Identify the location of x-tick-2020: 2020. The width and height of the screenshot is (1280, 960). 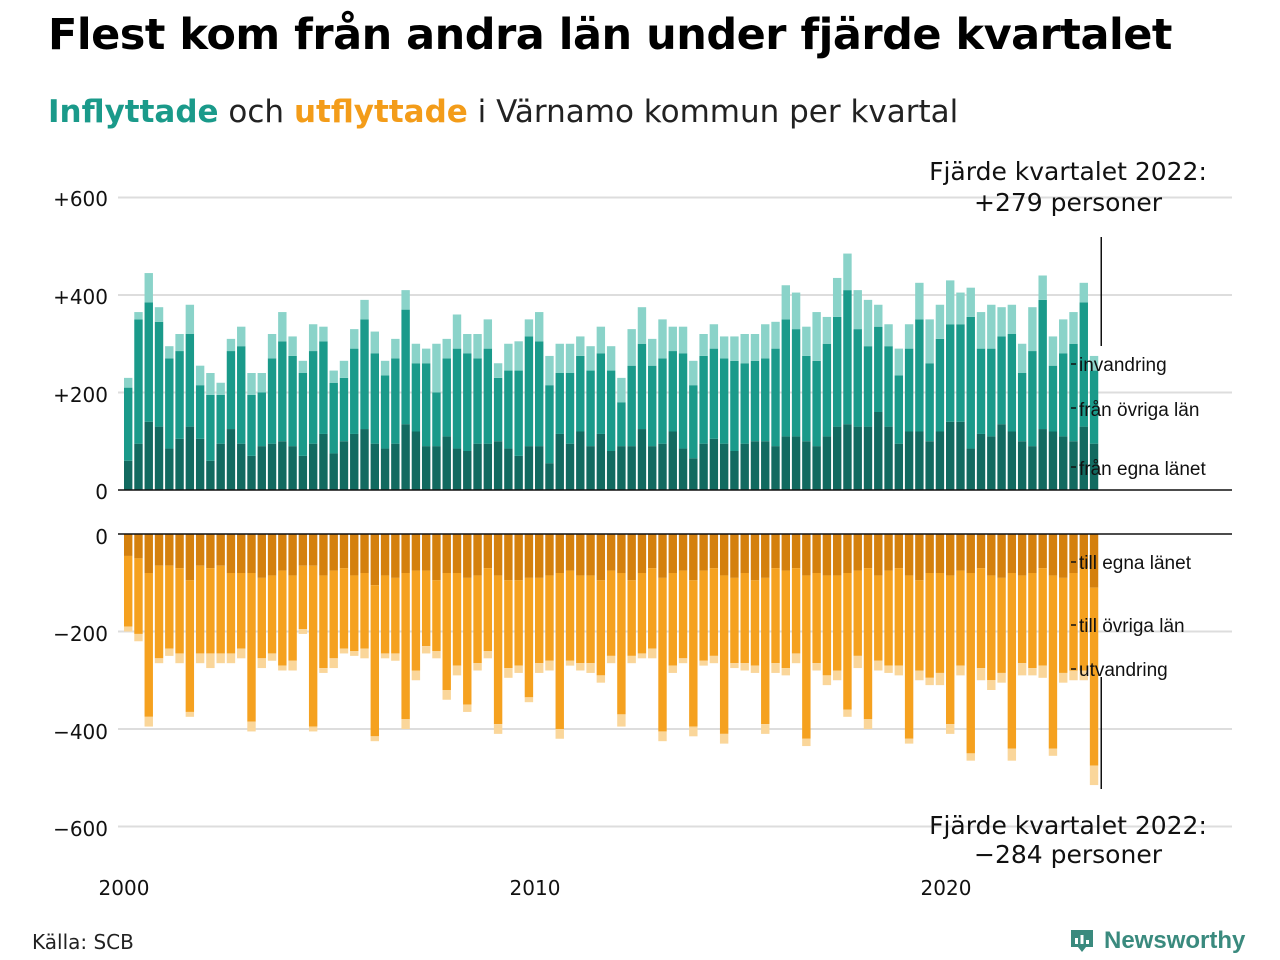
(946, 888).